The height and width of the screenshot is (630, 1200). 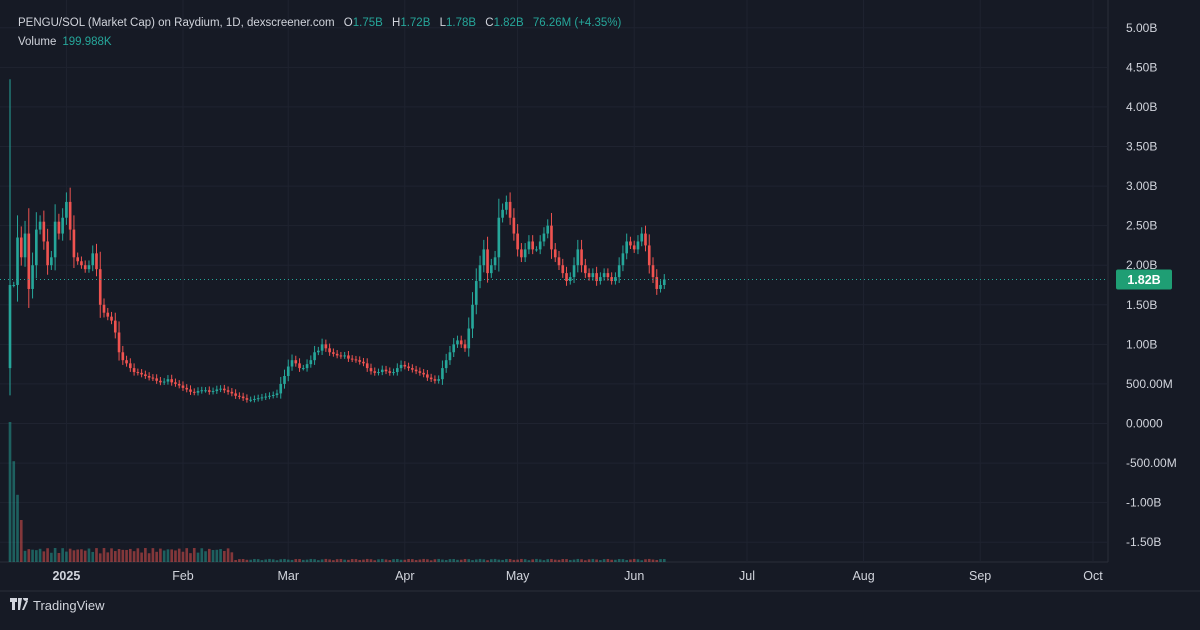 What do you see at coordinates (442, 23) in the screenshot?
I see `low-label: L` at bounding box center [442, 23].